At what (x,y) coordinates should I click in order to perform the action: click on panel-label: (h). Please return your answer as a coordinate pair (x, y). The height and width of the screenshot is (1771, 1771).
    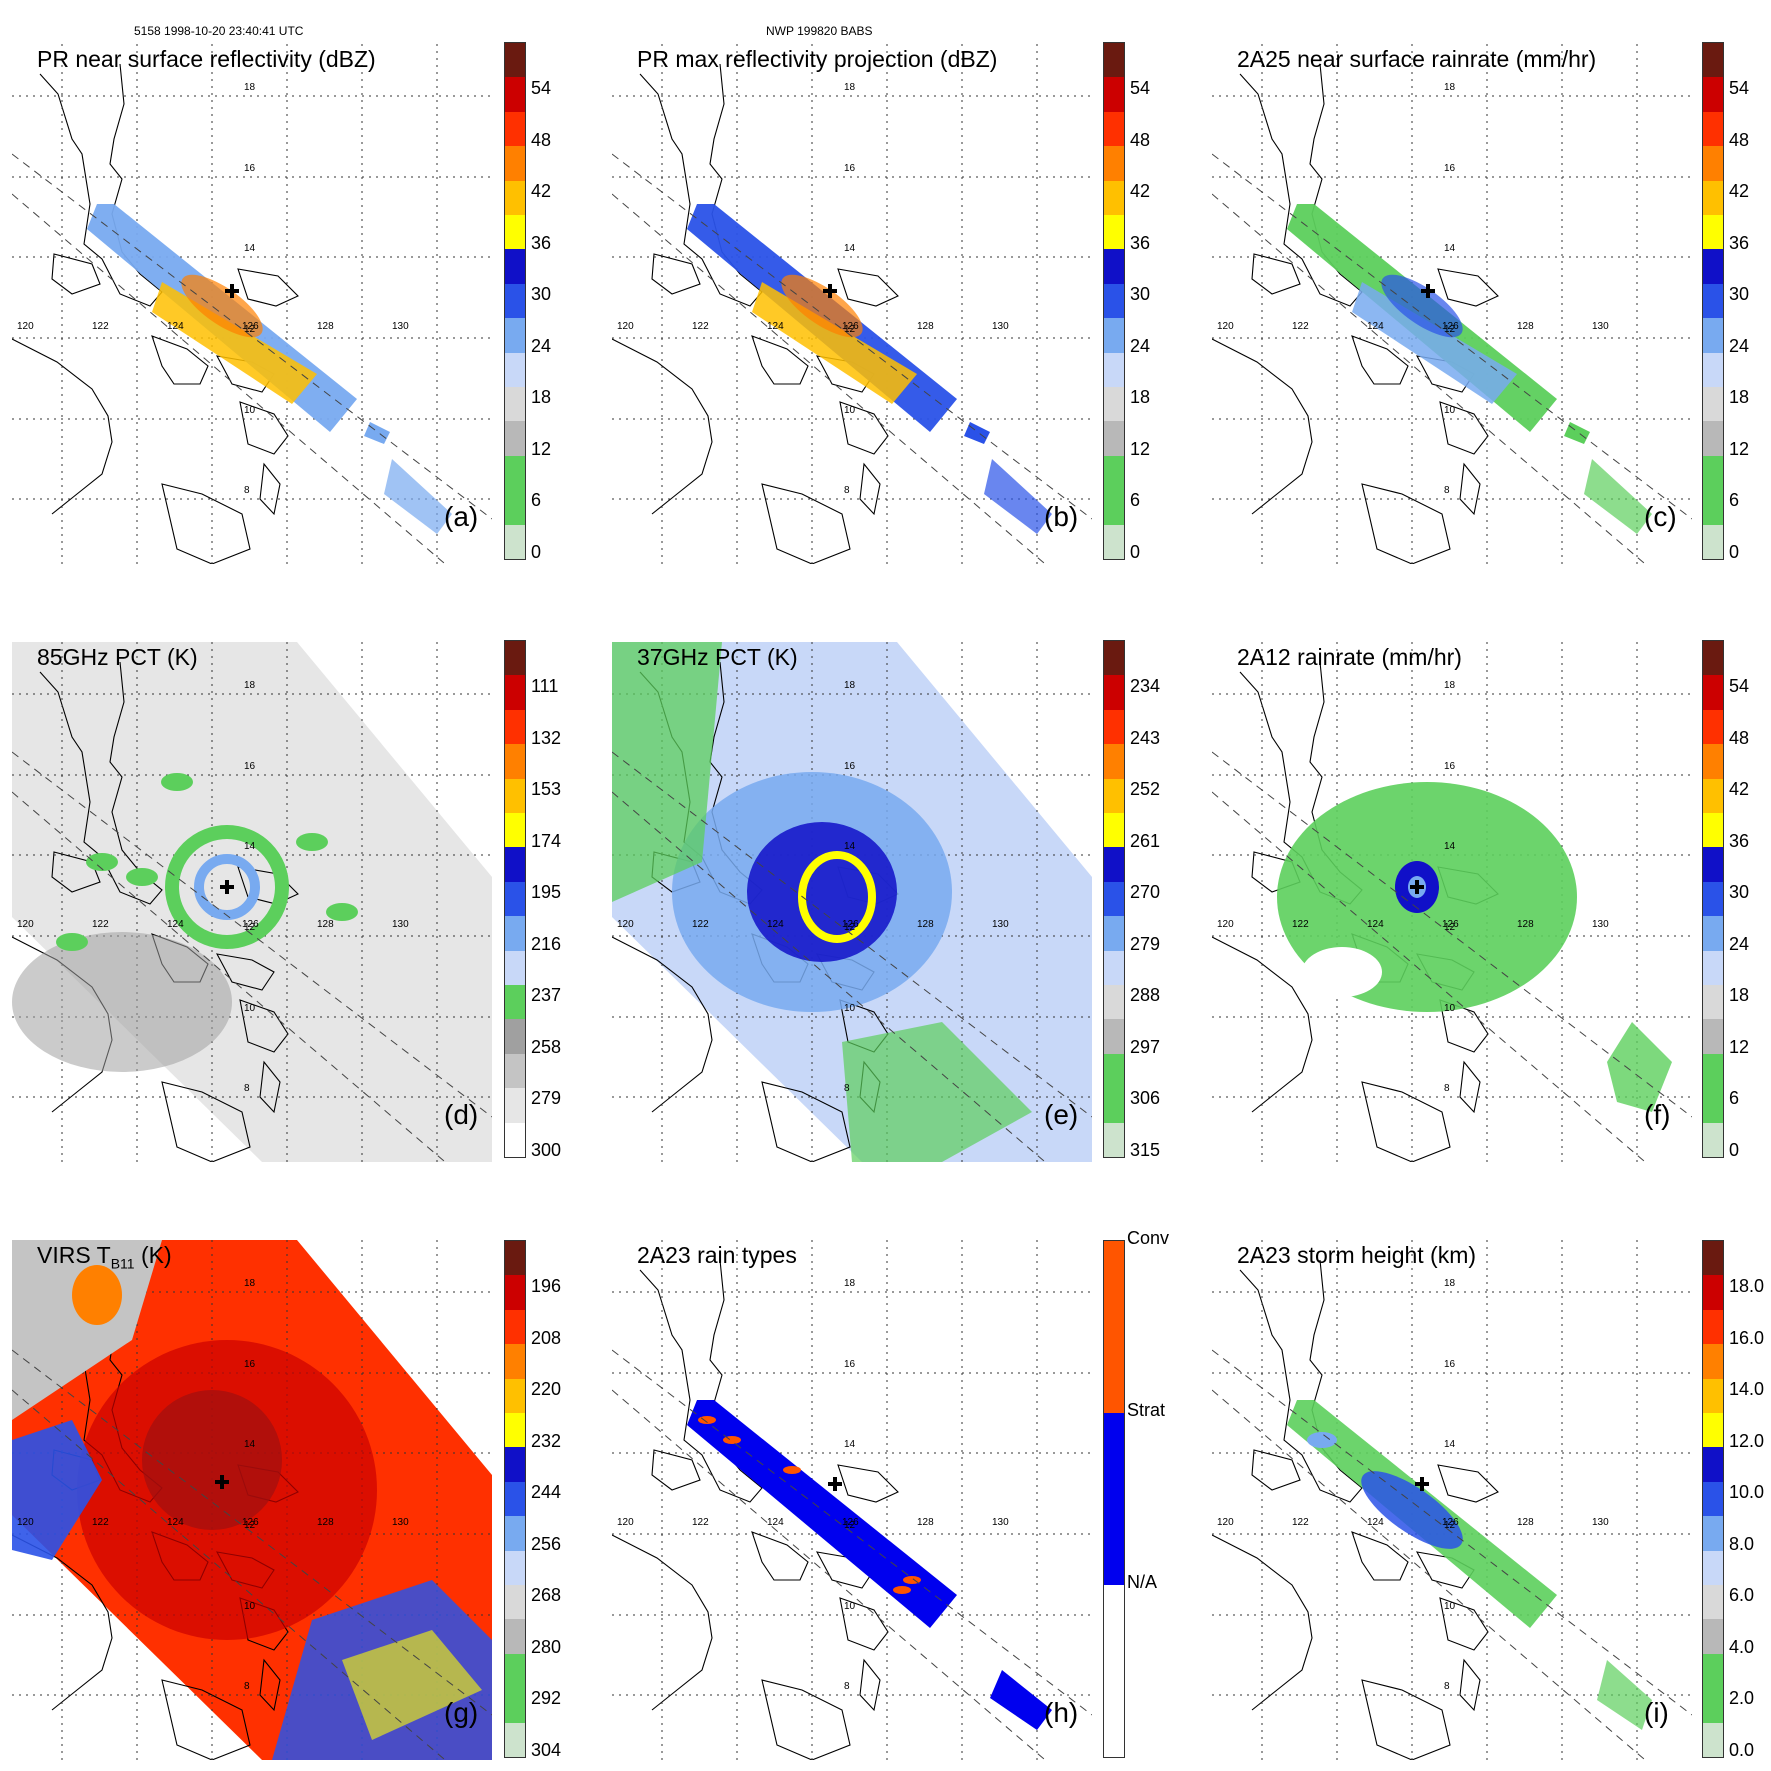
    Looking at the image, I should click on (1061, 1712).